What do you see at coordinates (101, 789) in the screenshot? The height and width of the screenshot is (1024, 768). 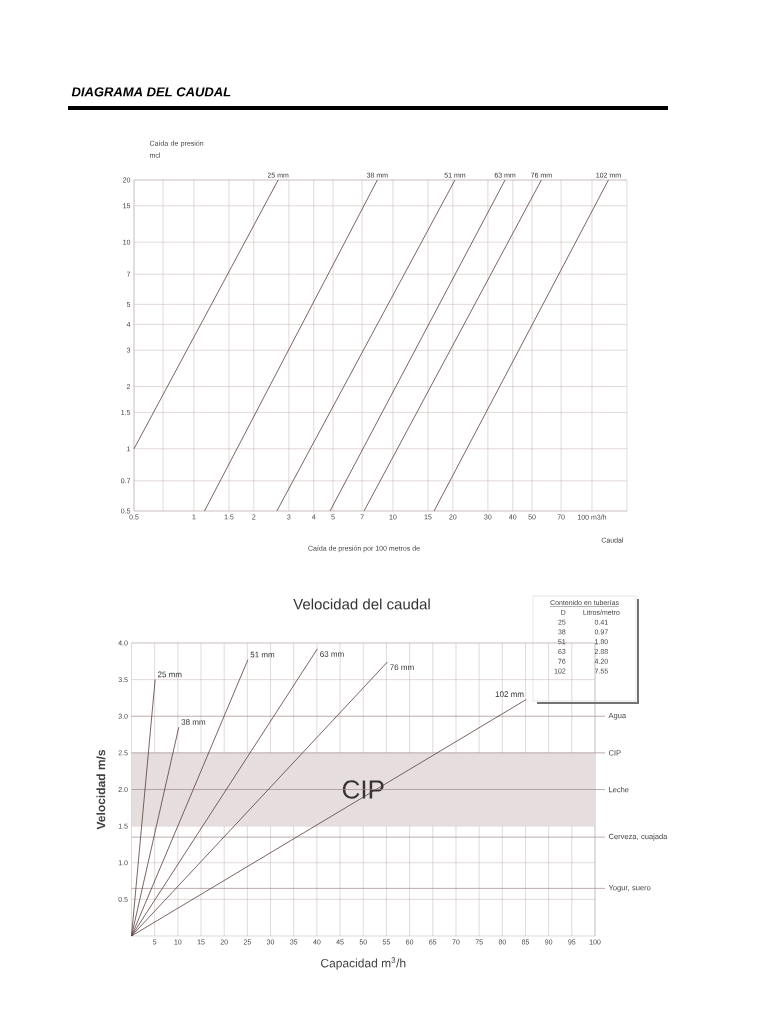 I see `y-axis-title: Velocidad m/s` at bounding box center [101, 789].